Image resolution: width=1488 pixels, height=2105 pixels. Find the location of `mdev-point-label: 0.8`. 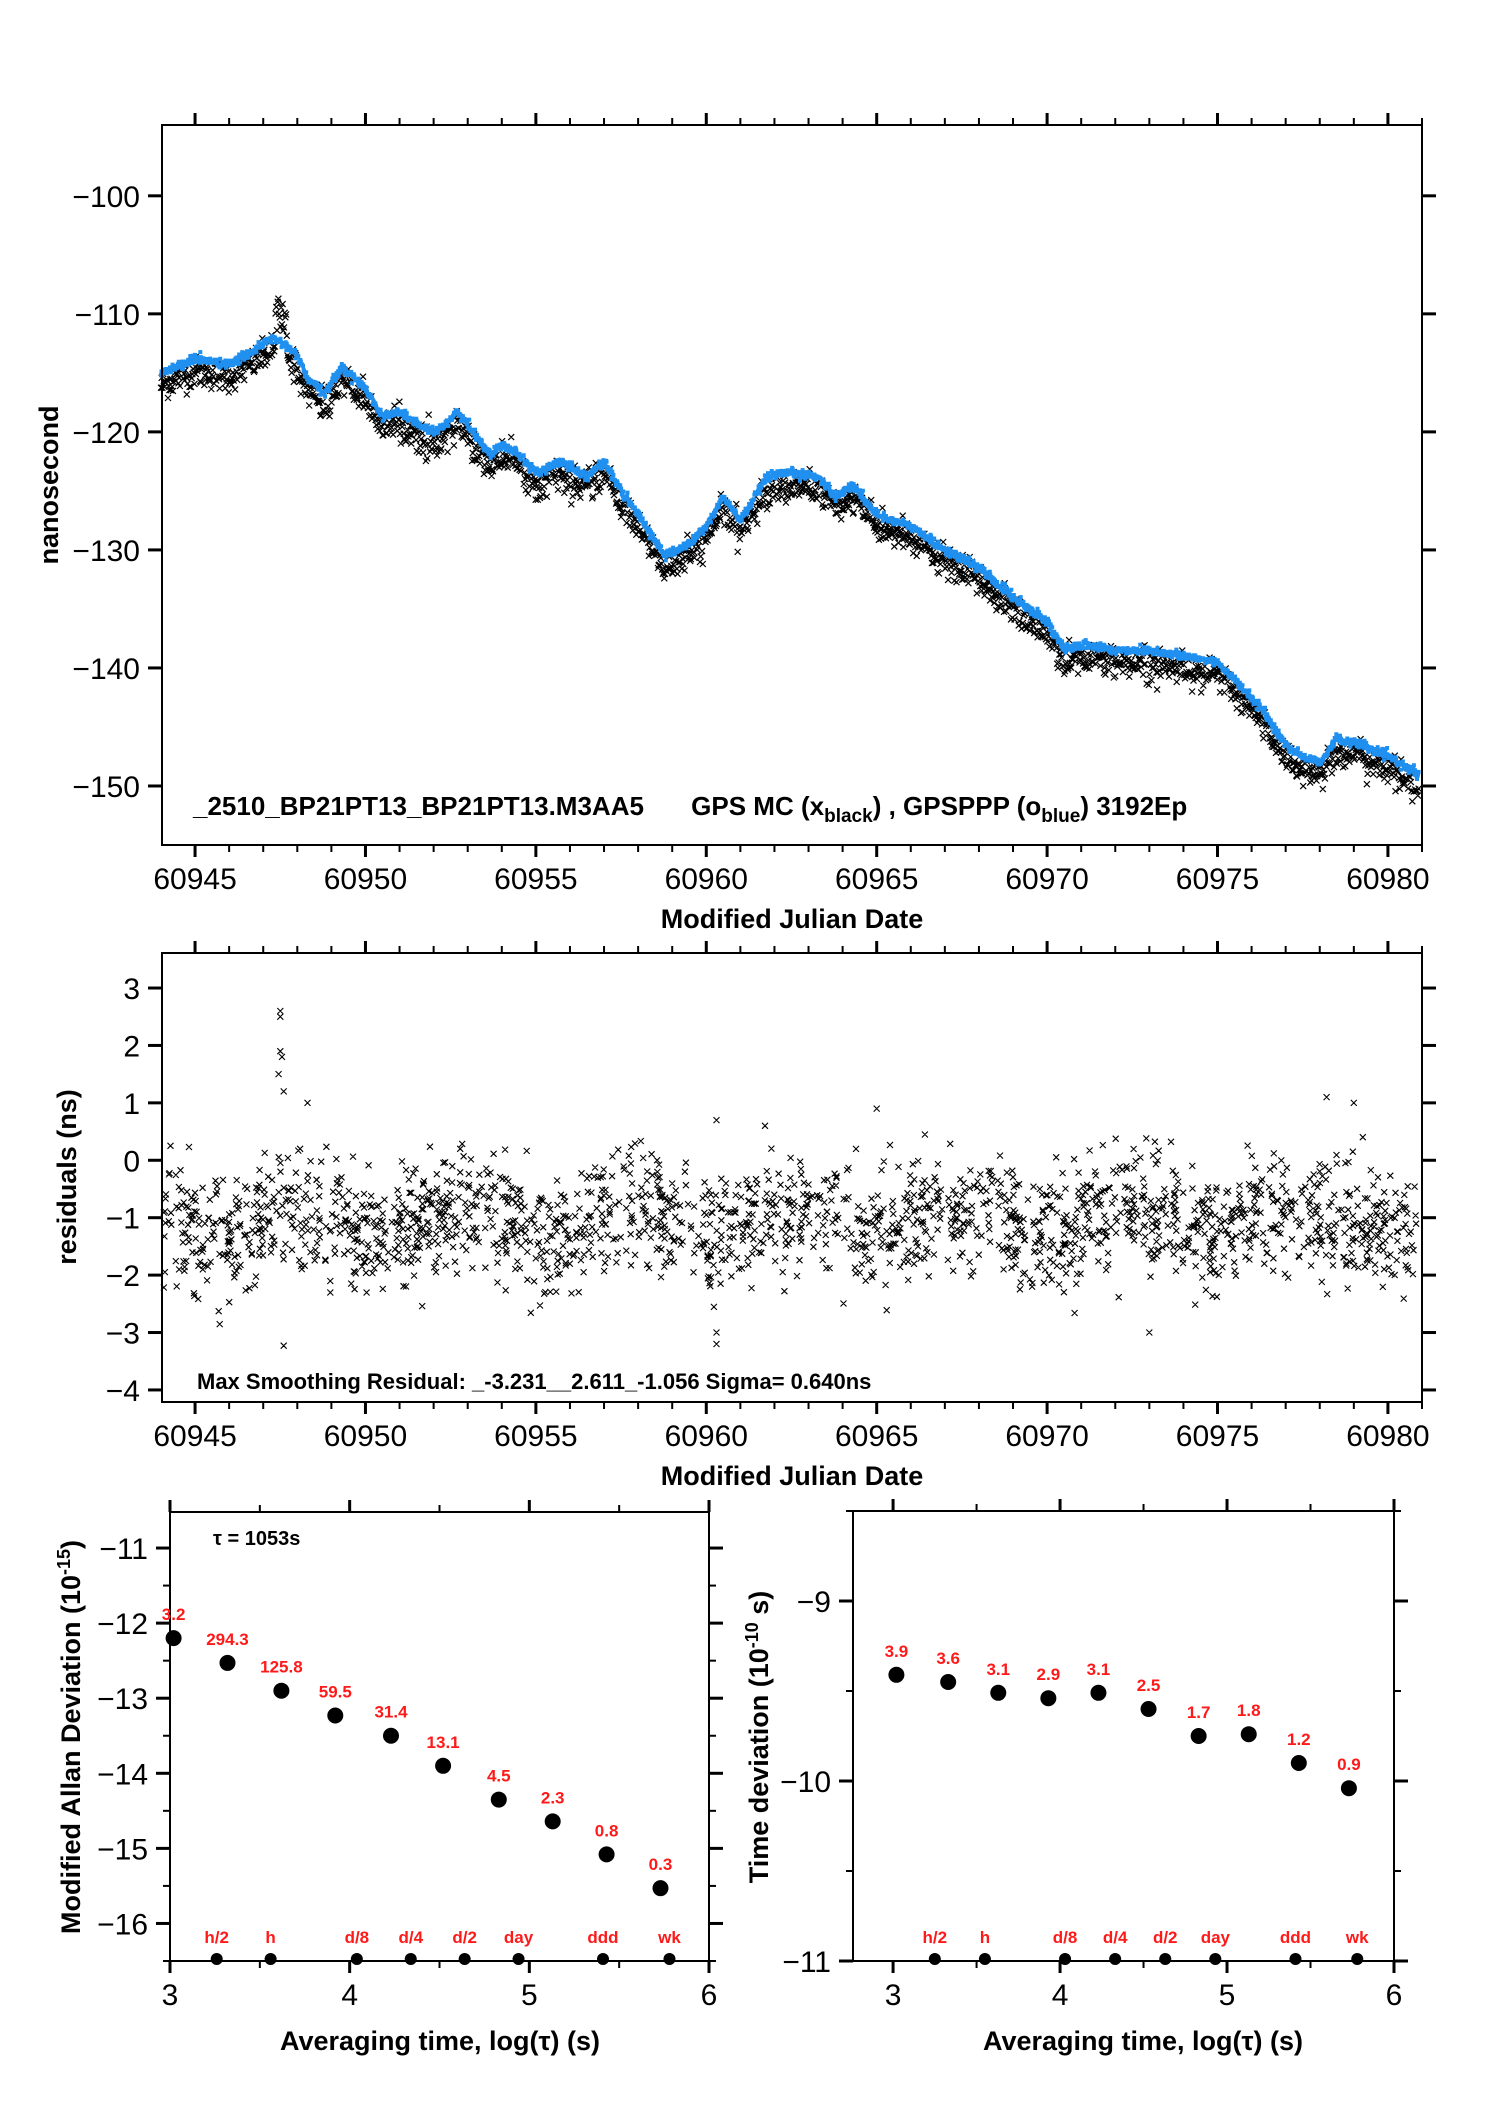

mdev-point-label: 0.8 is located at coordinates (607, 1830).